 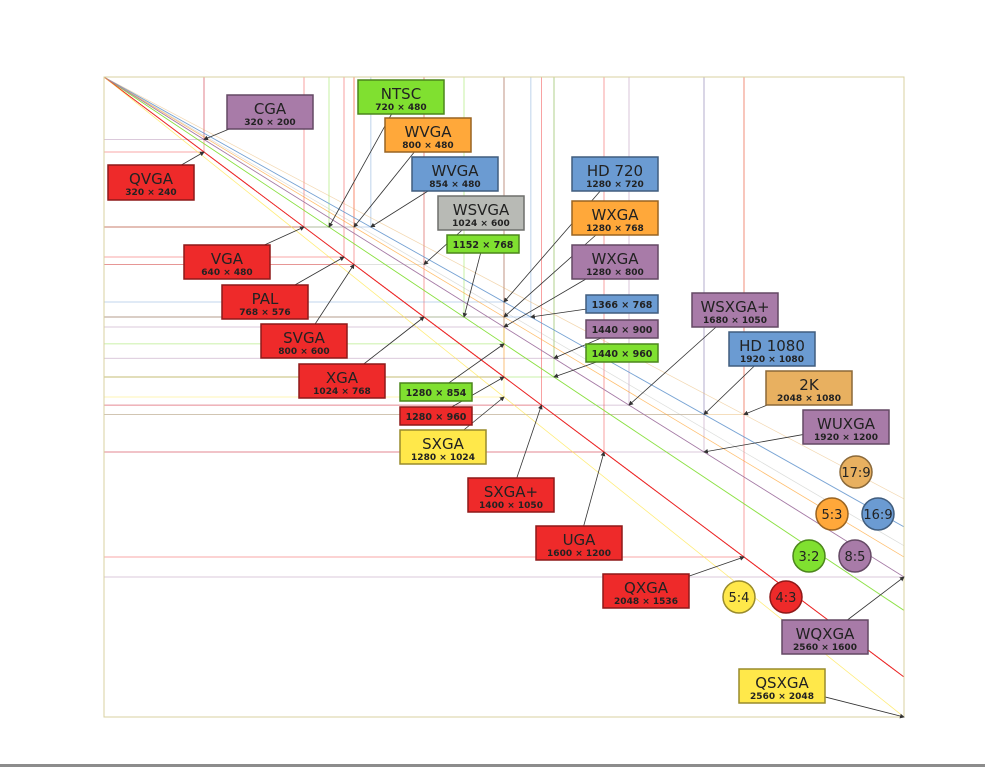 What do you see at coordinates (846, 438) in the screenshot?
I see `resolution-size: 1920 × 1200` at bounding box center [846, 438].